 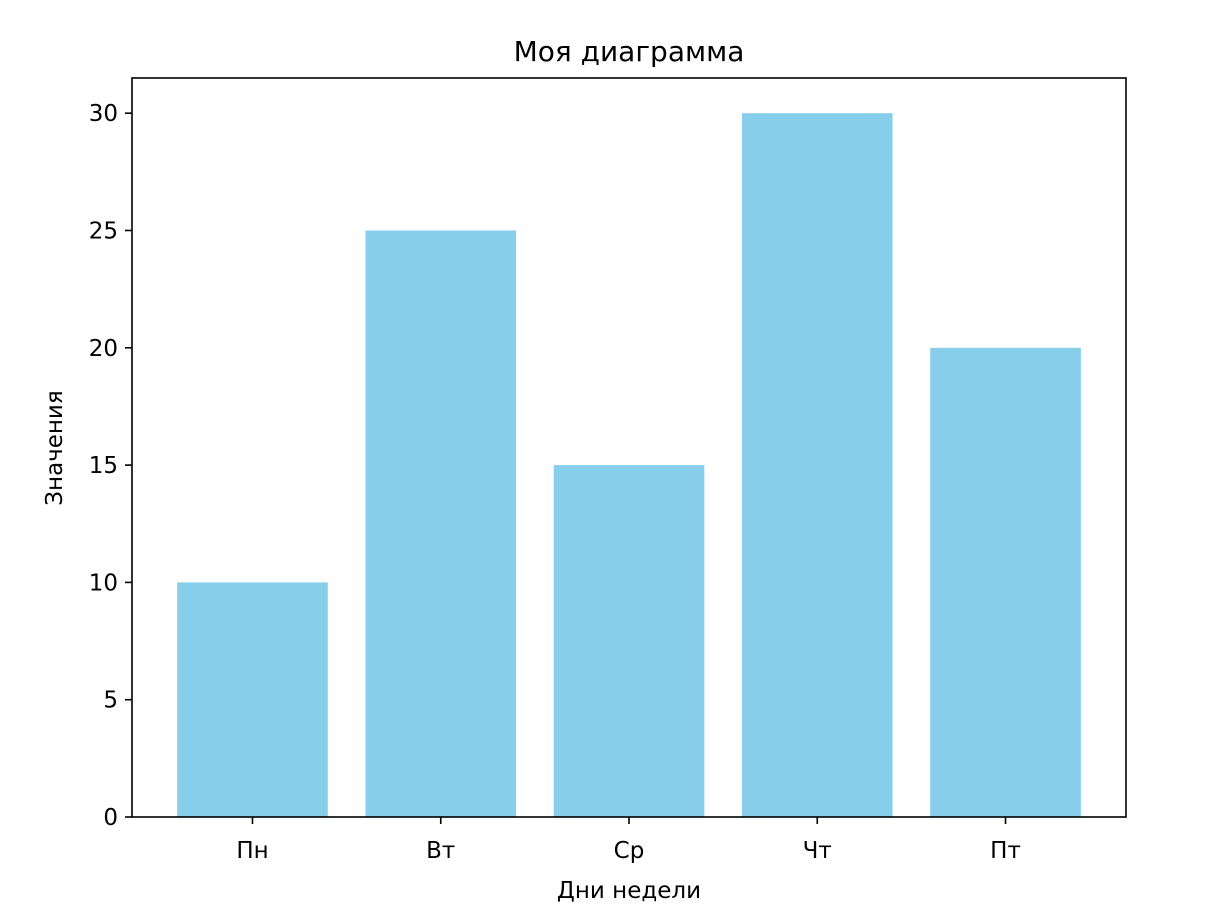 I want to click on y-tick-label: 15, so click(x=103, y=466).